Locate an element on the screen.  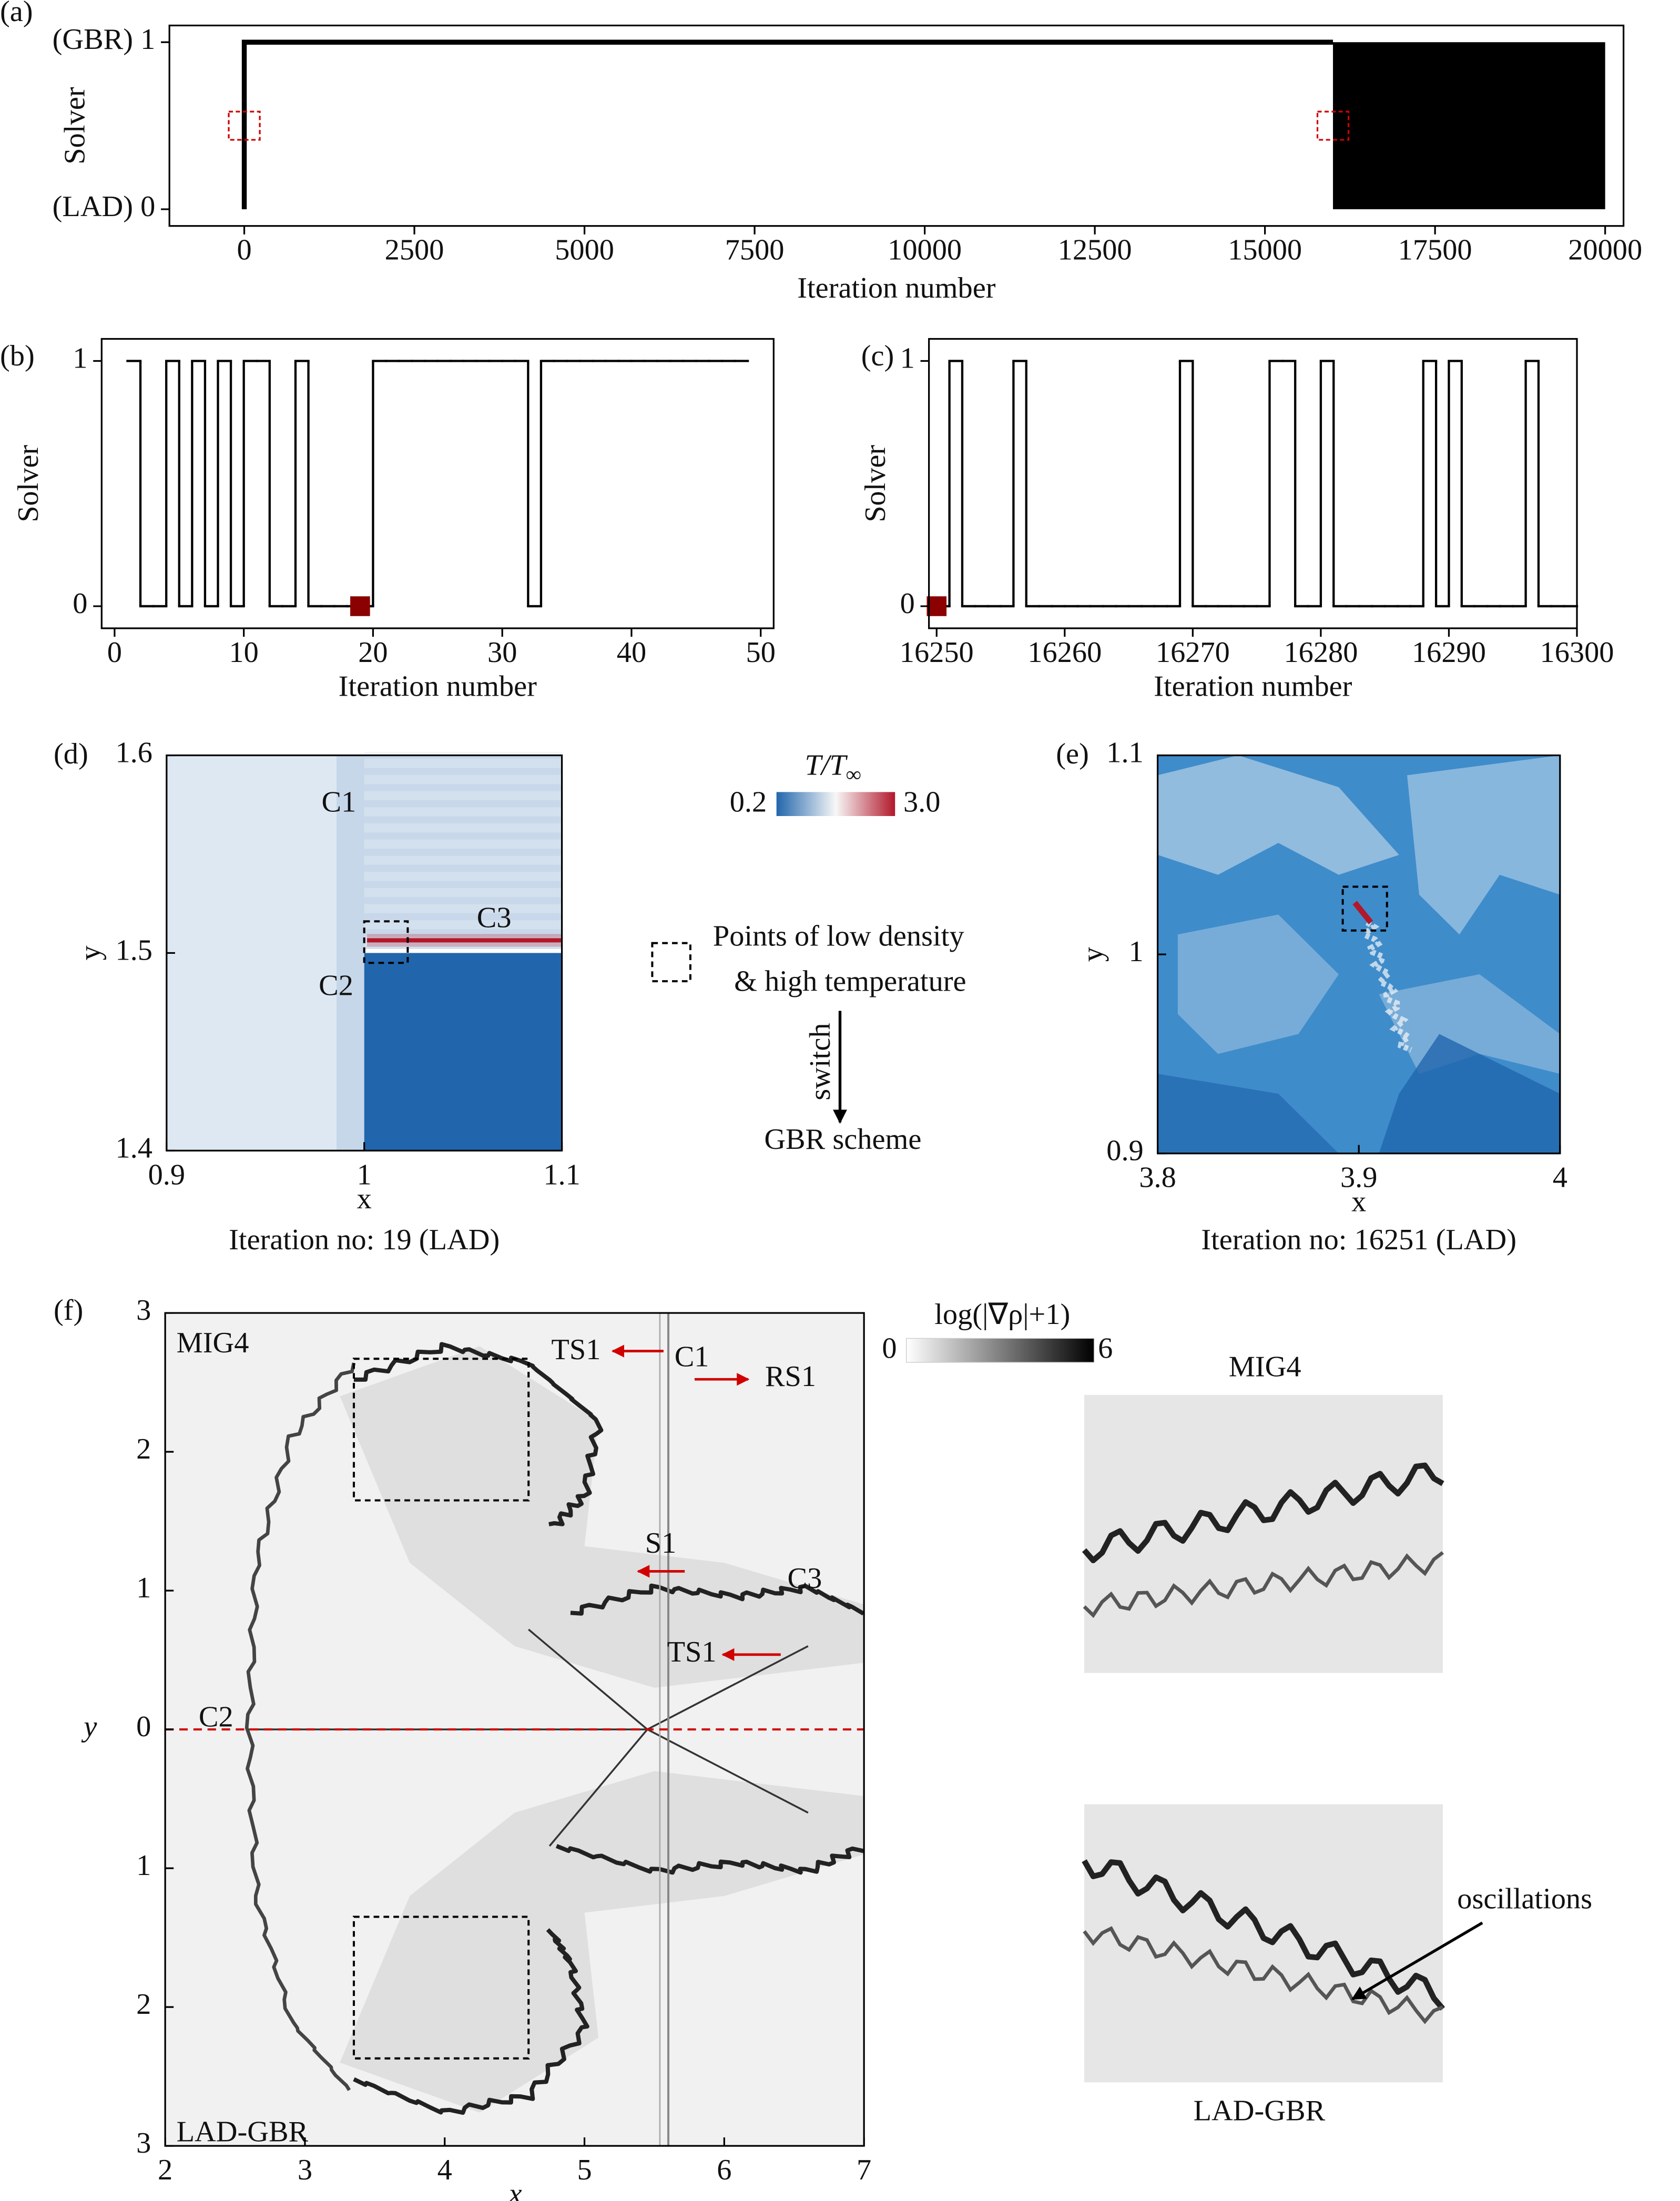
inset-image is located at coordinates (1263, 1533).